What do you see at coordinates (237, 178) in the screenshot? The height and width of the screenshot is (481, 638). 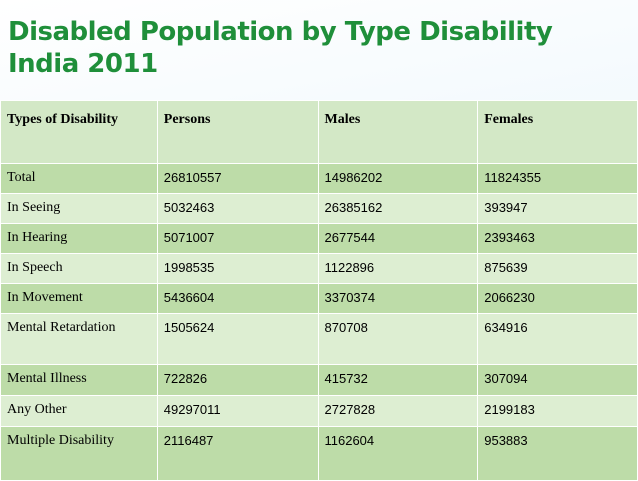 I see `cell: 26810557` at bounding box center [237, 178].